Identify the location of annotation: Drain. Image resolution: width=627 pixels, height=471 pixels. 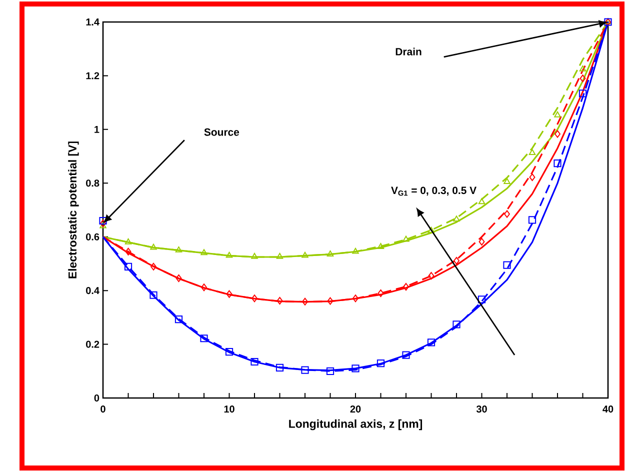
(409, 52).